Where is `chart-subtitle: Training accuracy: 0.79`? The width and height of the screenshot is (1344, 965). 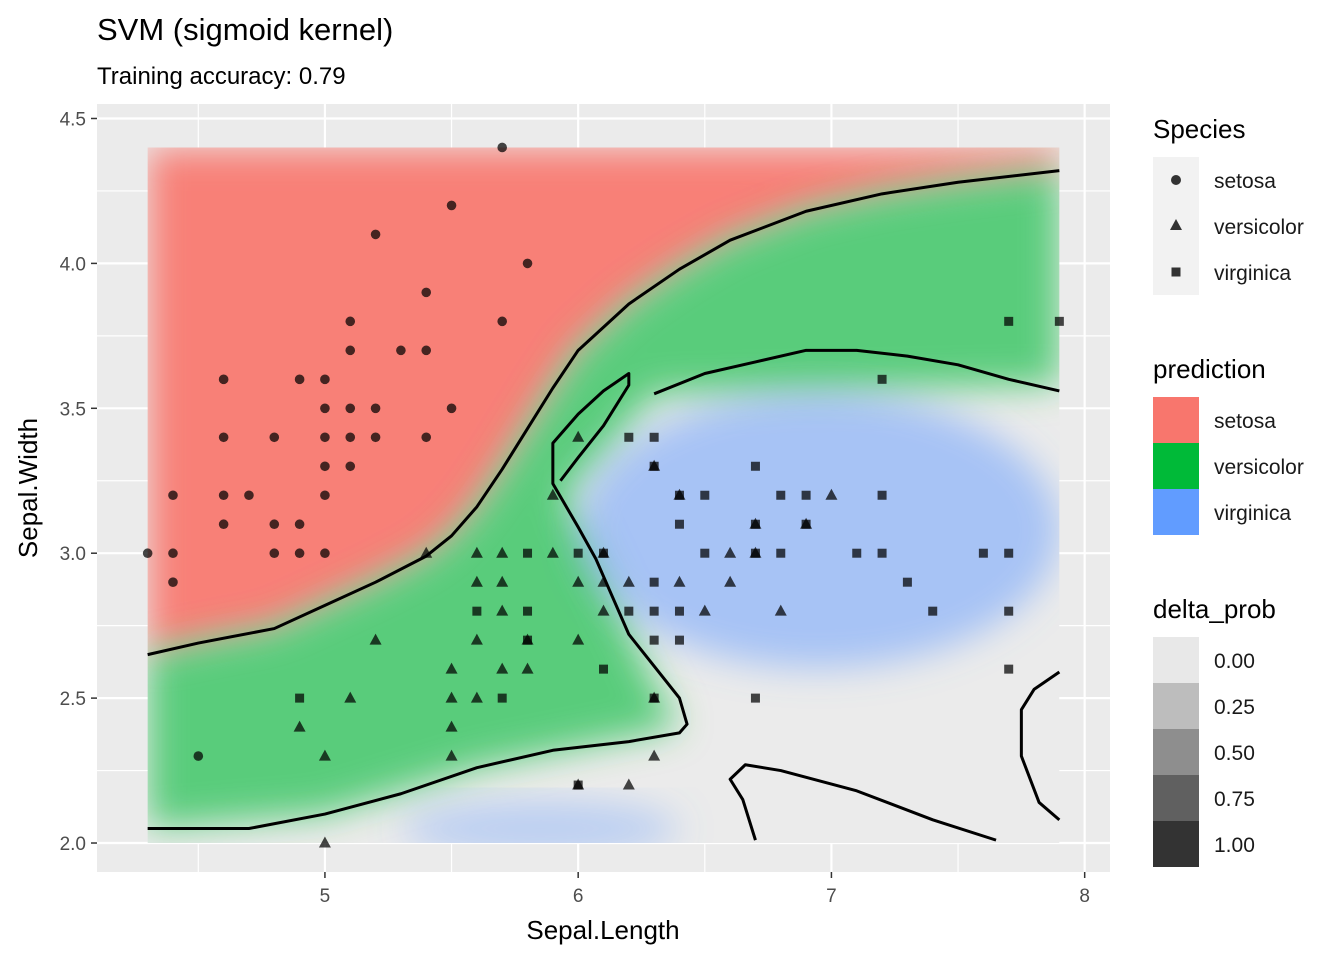
chart-subtitle: Training accuracy: 0.79 is located at coordinates (221, 76).